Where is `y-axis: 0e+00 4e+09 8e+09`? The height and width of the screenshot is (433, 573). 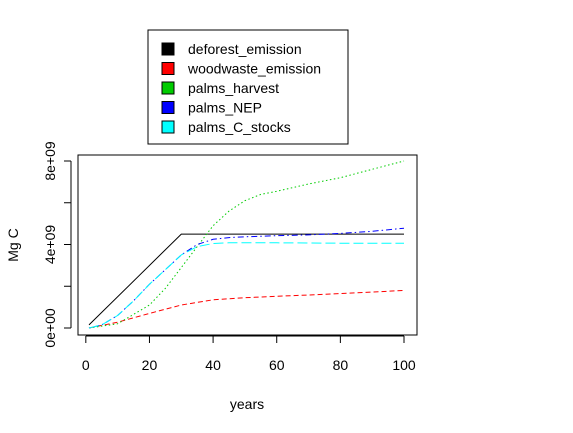 y-axis: 0e+00 4e+09 8e+09 is located at coordinates (57, 244).